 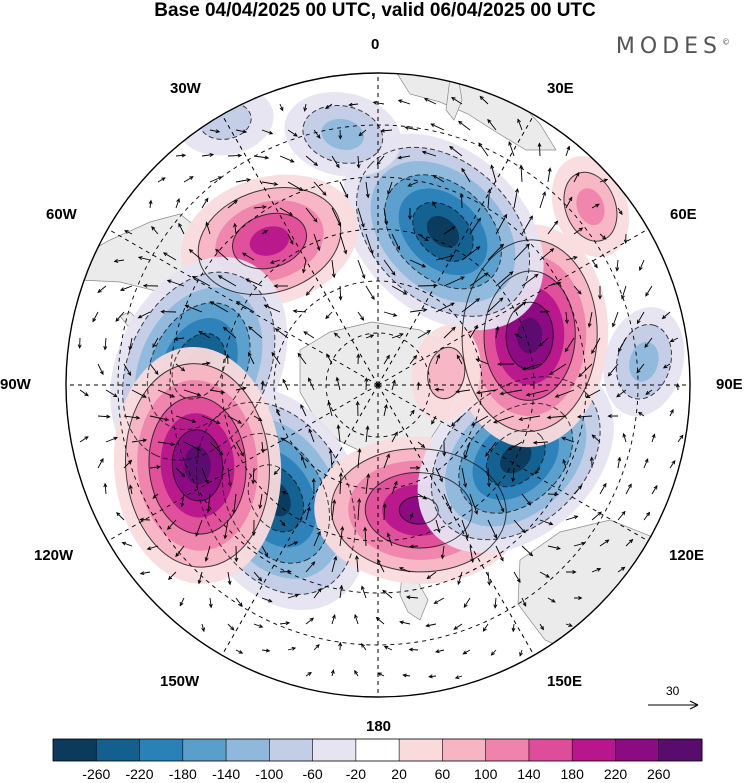 What do you see at coordinates (96, 774) in the screenshot?
I see `colorbar-tick-label: -260` at bounding box center [96, 774].